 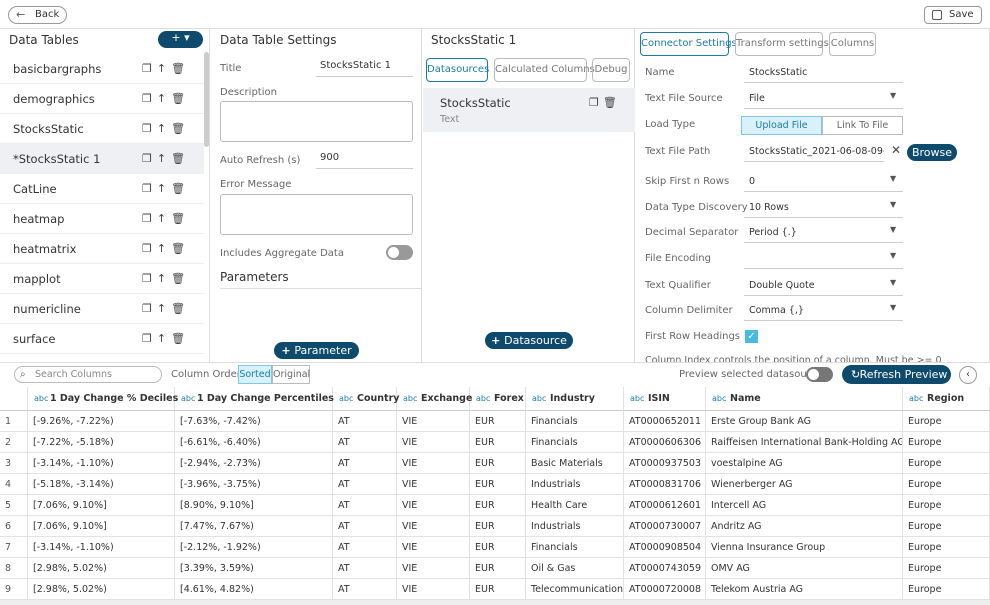 I want to click on column-header: abc 1 Day Change % Deciles, so click(x=103, y=399).